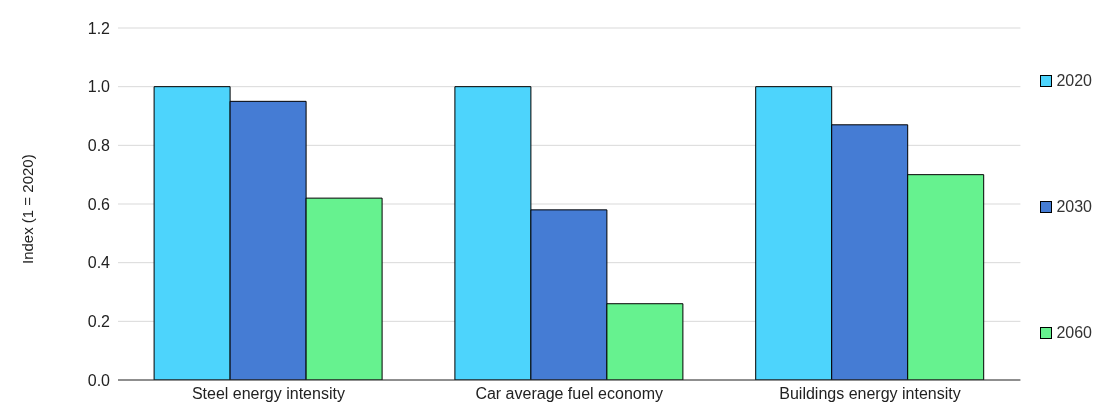 The image size is (1110, 414). What do you see at coordinates (870, 394) in the screenshot?
I see `x-tick-label: Buildings energy intensity` at bounding box center [870, 394].